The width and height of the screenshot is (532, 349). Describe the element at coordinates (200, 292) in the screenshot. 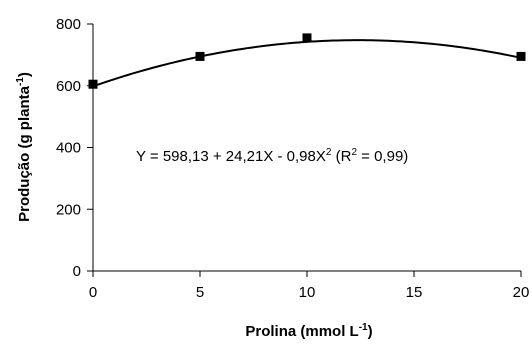

I see `x-tick-label: 5` at that location.